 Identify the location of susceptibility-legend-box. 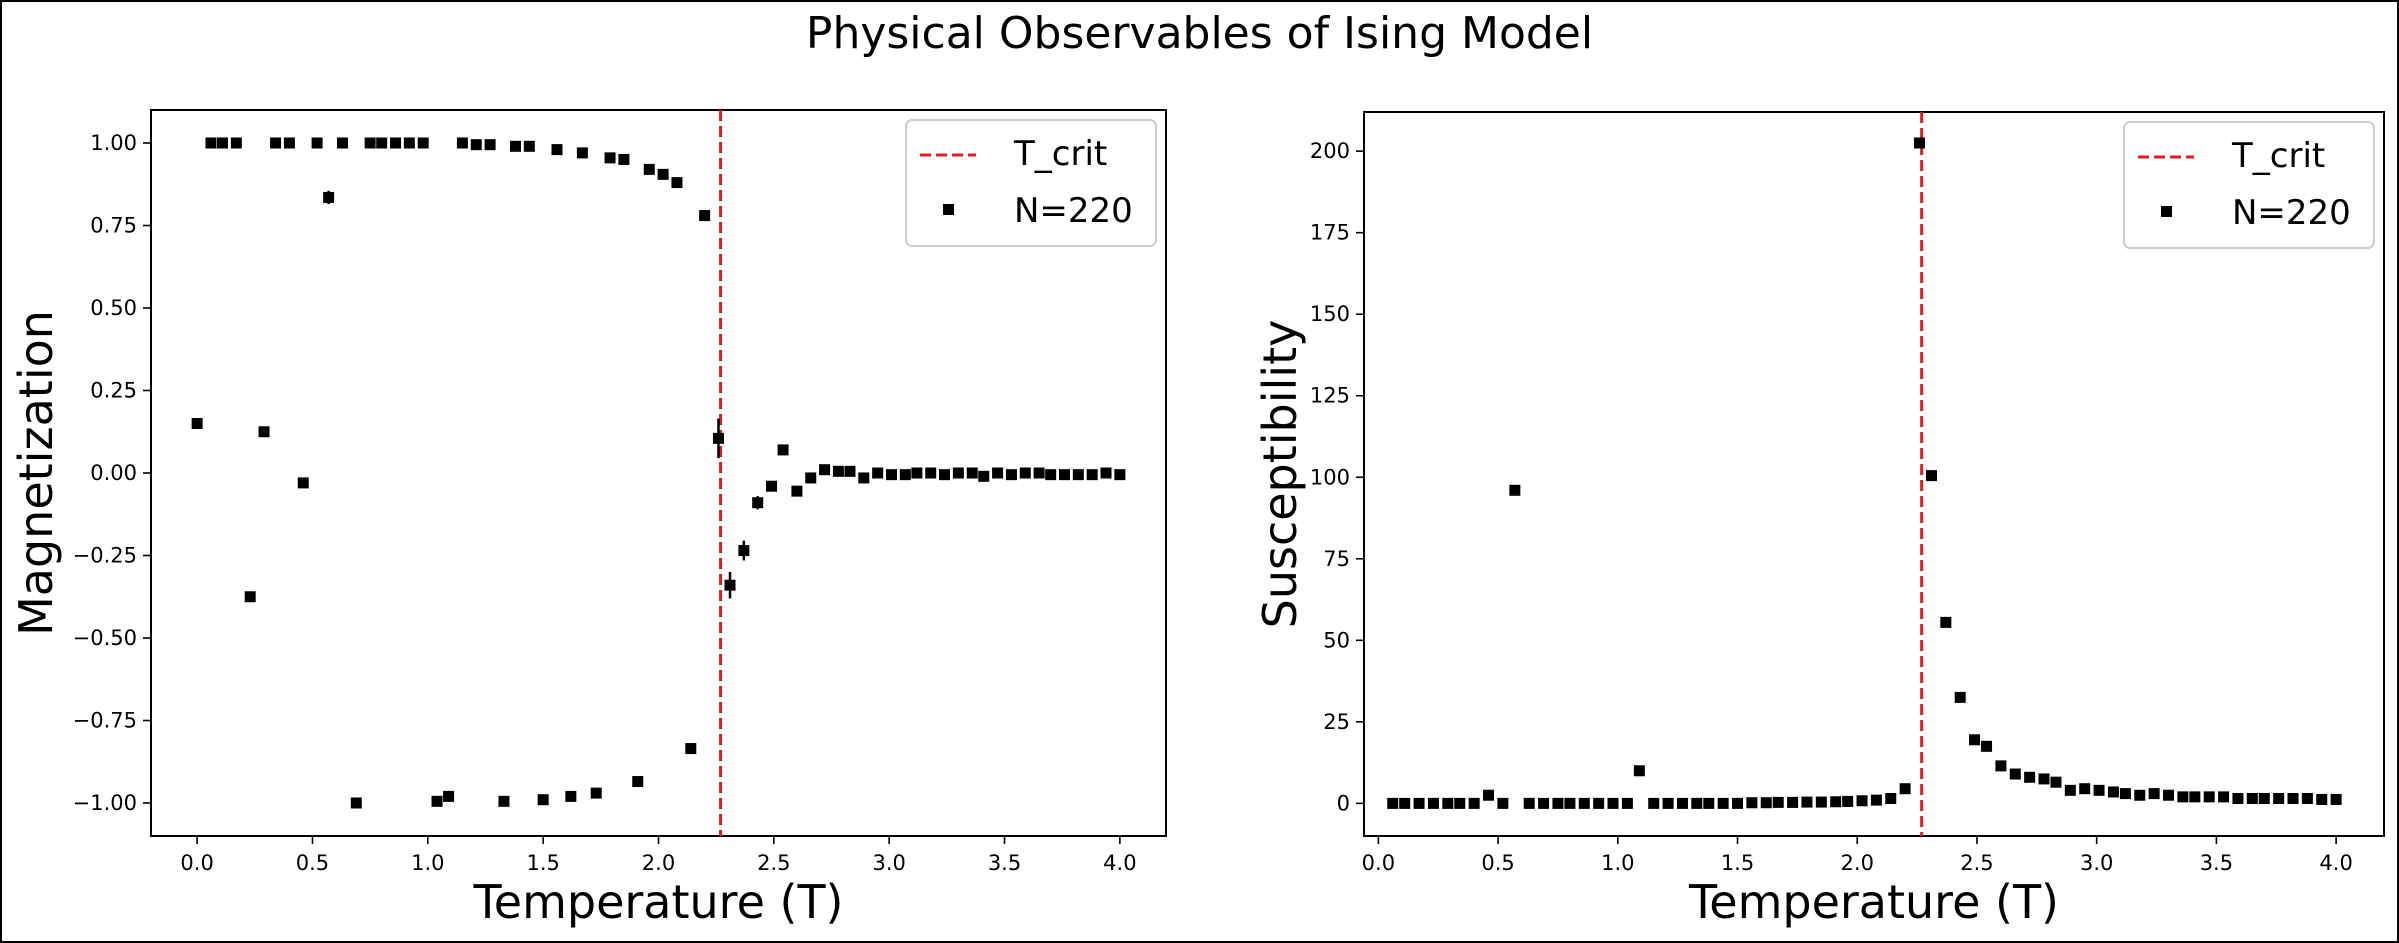
(2249, 185).